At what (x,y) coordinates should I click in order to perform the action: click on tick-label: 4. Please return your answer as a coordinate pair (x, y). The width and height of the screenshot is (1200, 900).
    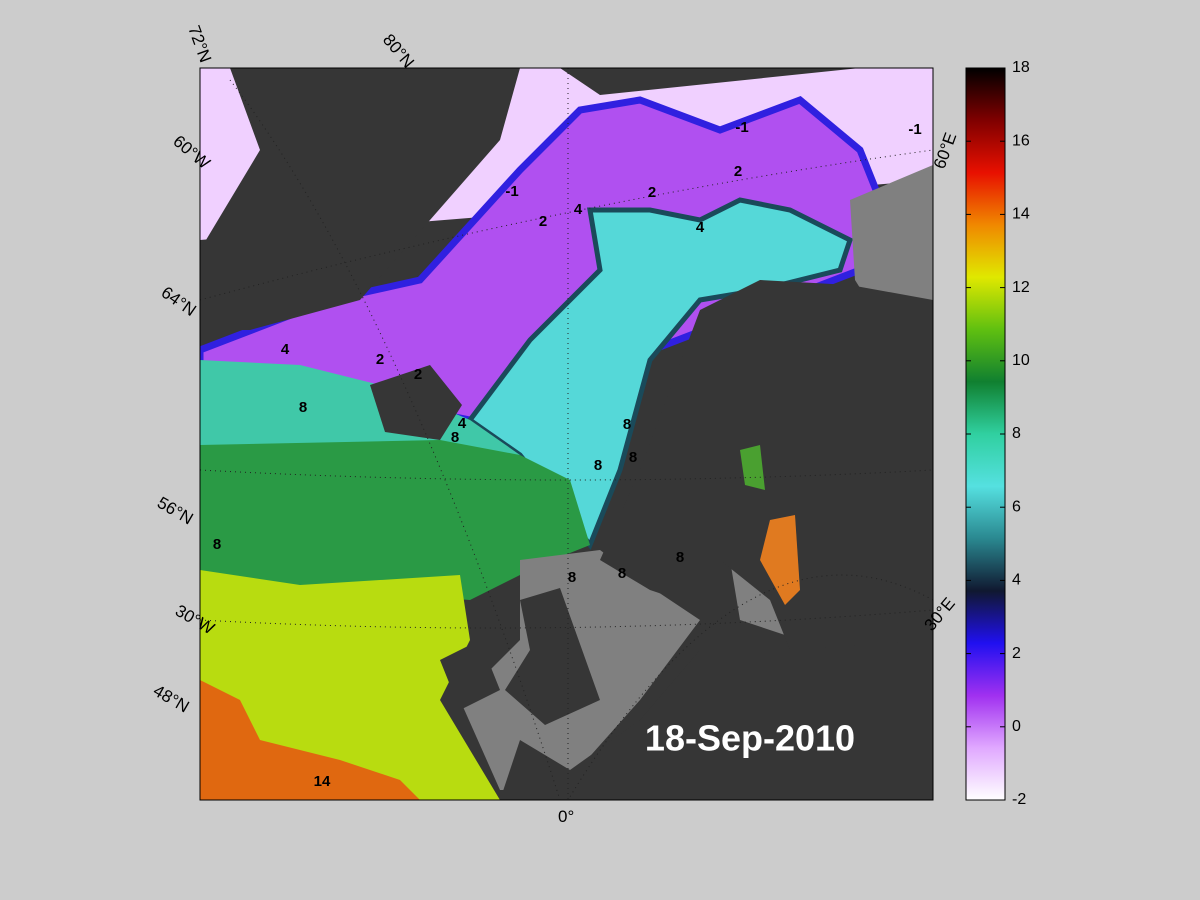
    Looking at the image, I should click on (1016, 580).